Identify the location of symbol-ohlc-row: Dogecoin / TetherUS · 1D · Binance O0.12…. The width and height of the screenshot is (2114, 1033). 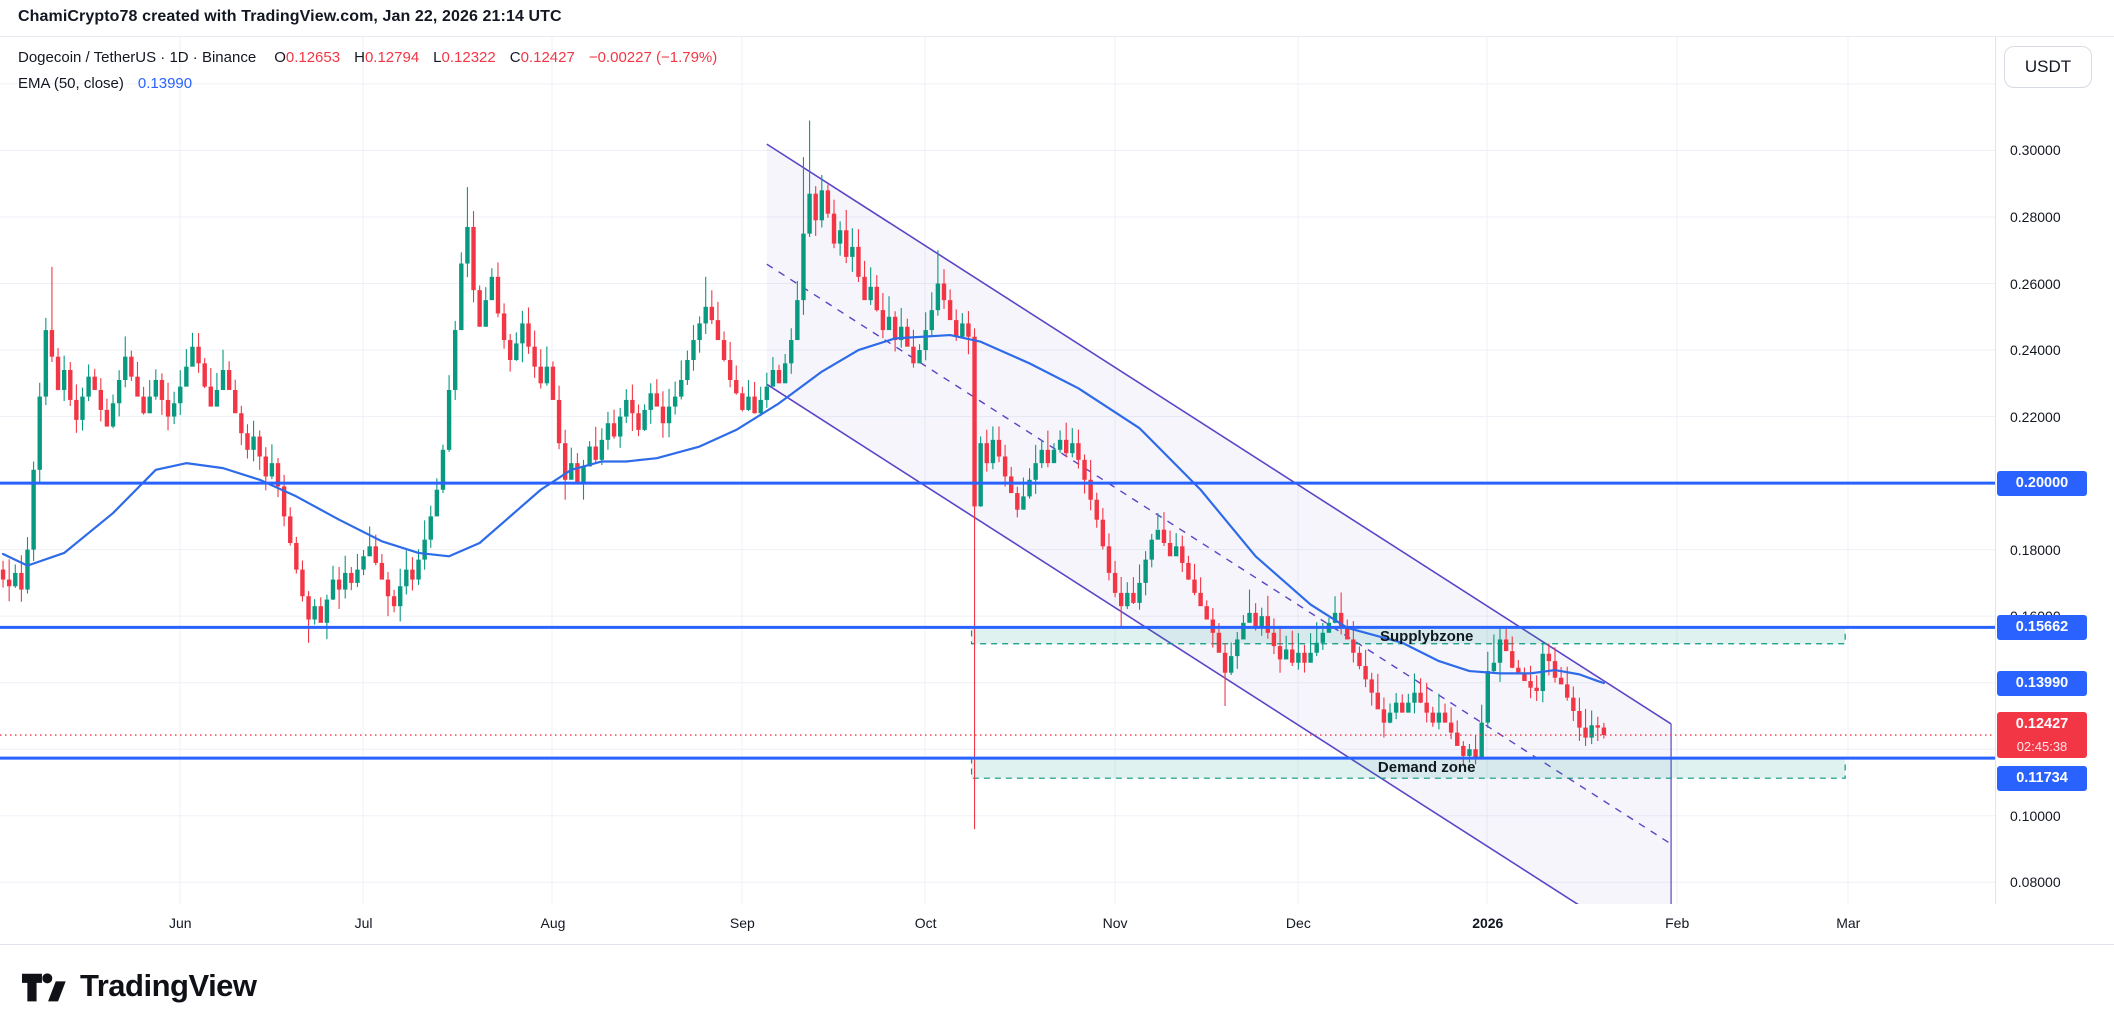
(367, 61).